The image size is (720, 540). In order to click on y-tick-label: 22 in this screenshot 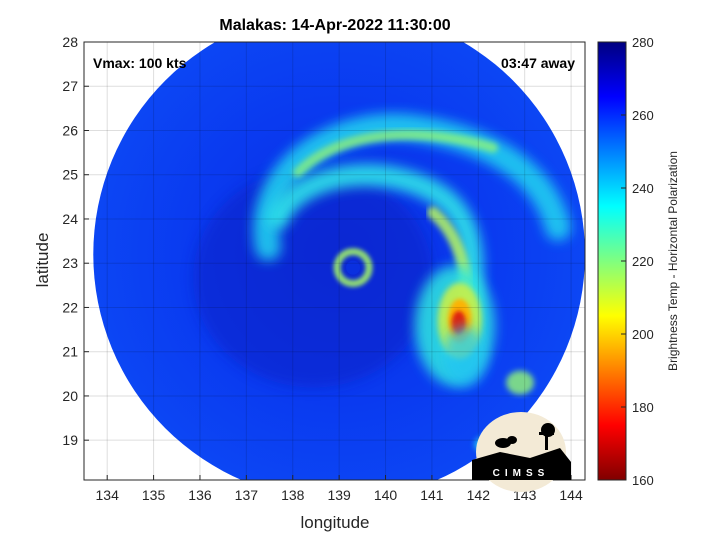, I will do `click(70, 307)`.